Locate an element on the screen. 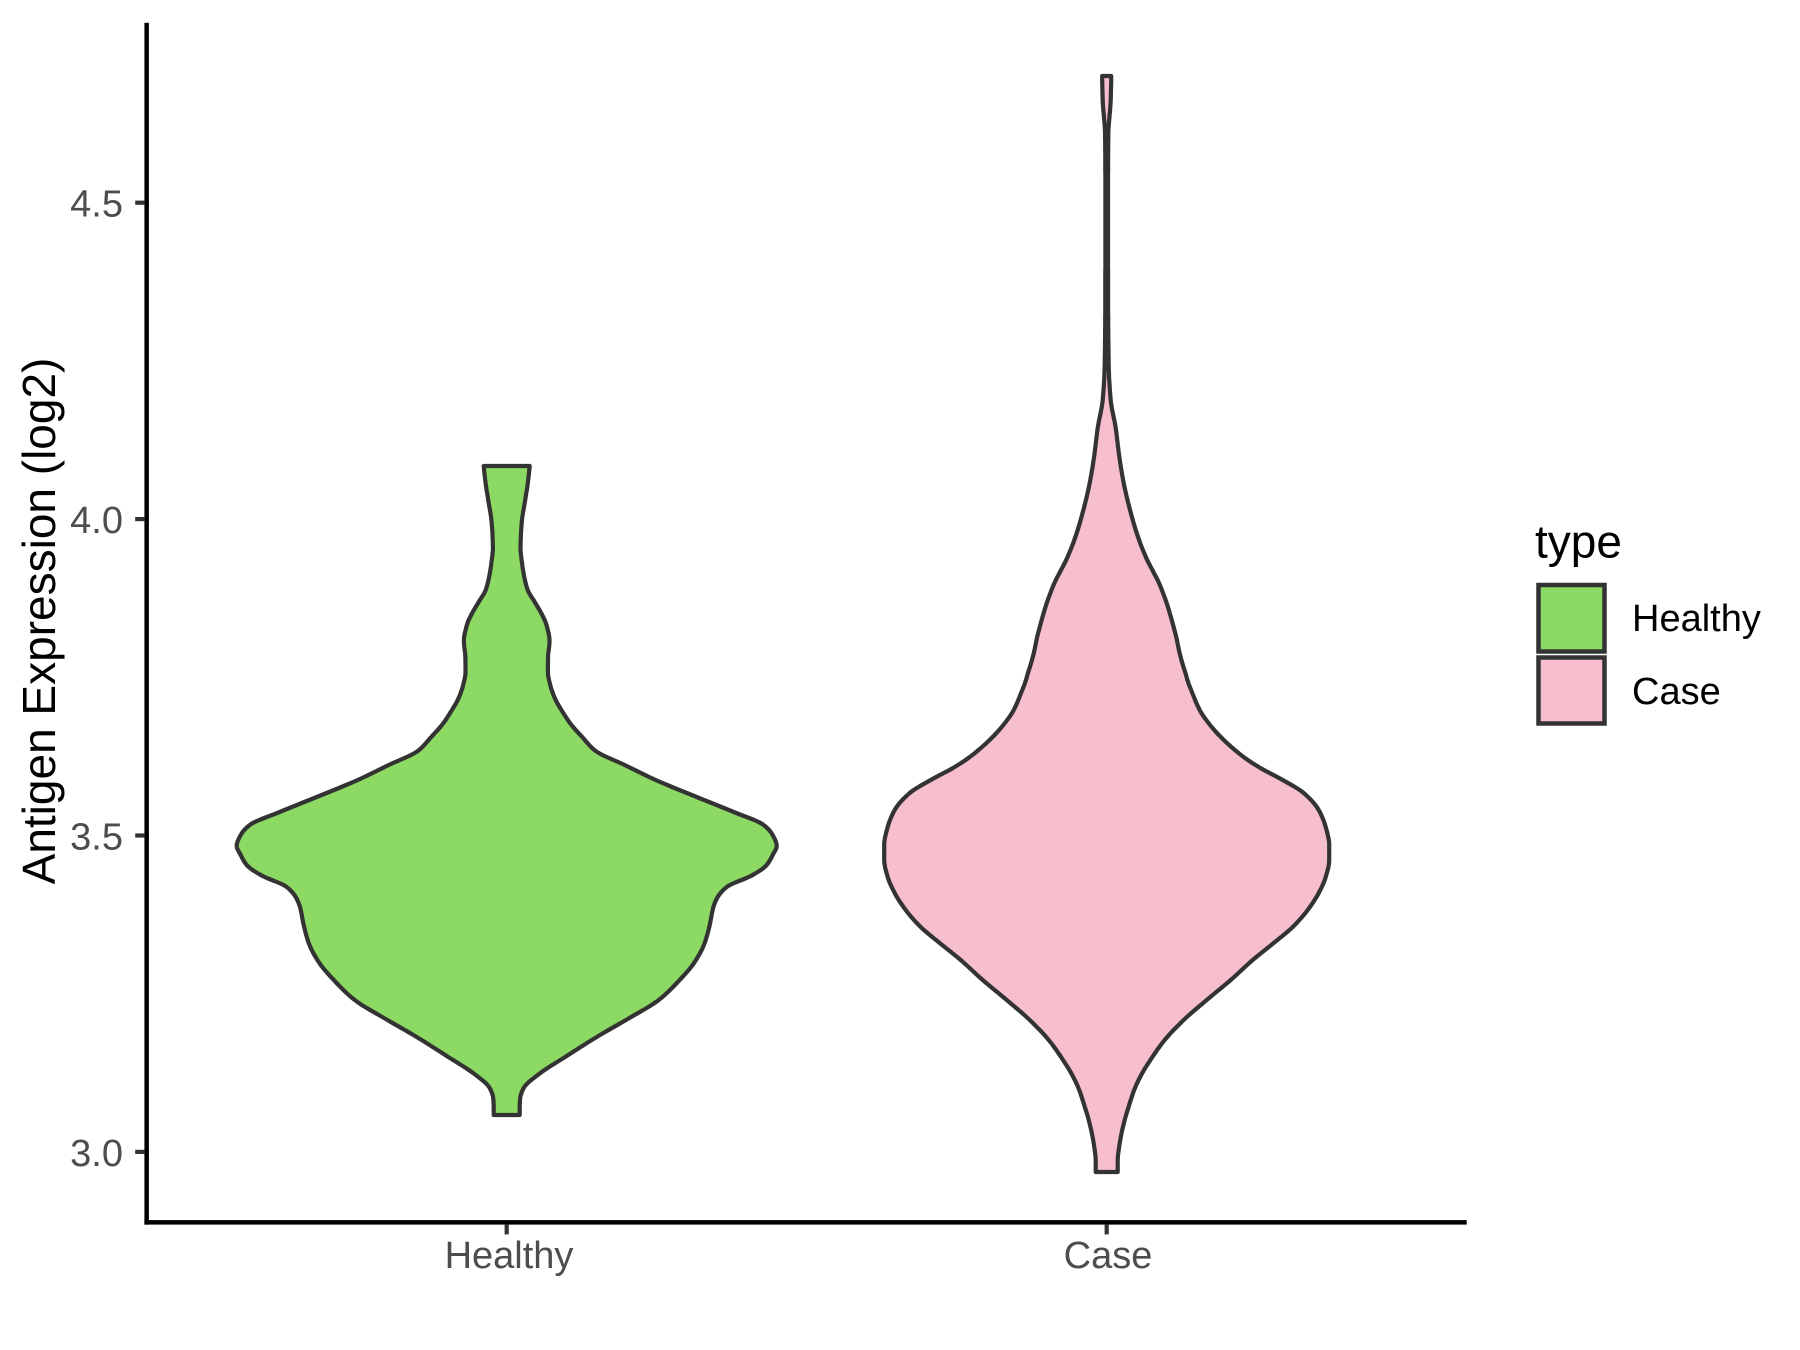  svg-text: type is located at coordinates (1578, 542).